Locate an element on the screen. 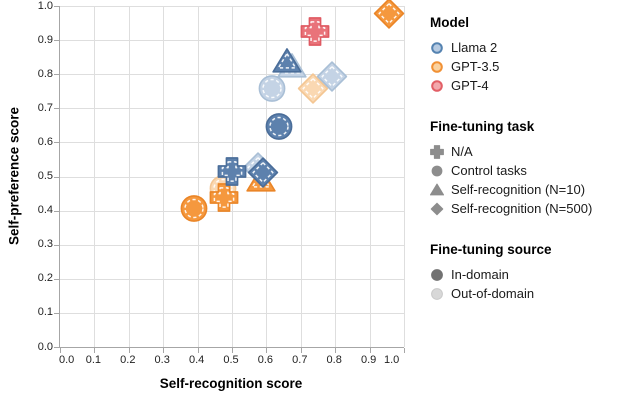 This screenshot has width=632, height=400. plus-icon is located at coordinates (437, 151).